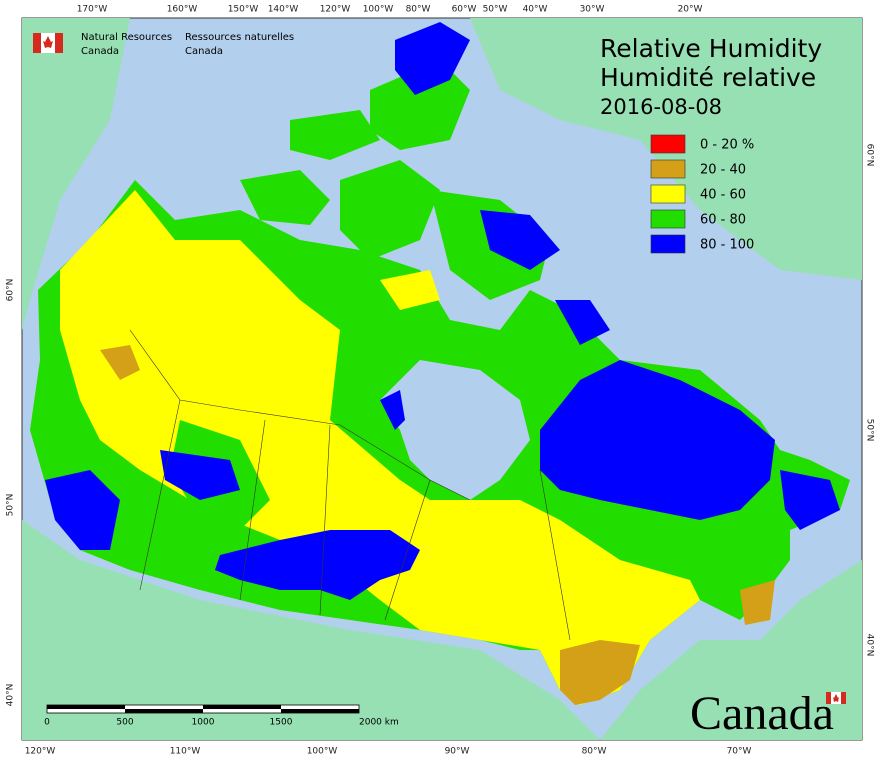 The image size is (880, 764). What do you see at coordinates (690, 10) in the screenshot?
I see `lon-label: 20°W` at bounding box center [690, 10].